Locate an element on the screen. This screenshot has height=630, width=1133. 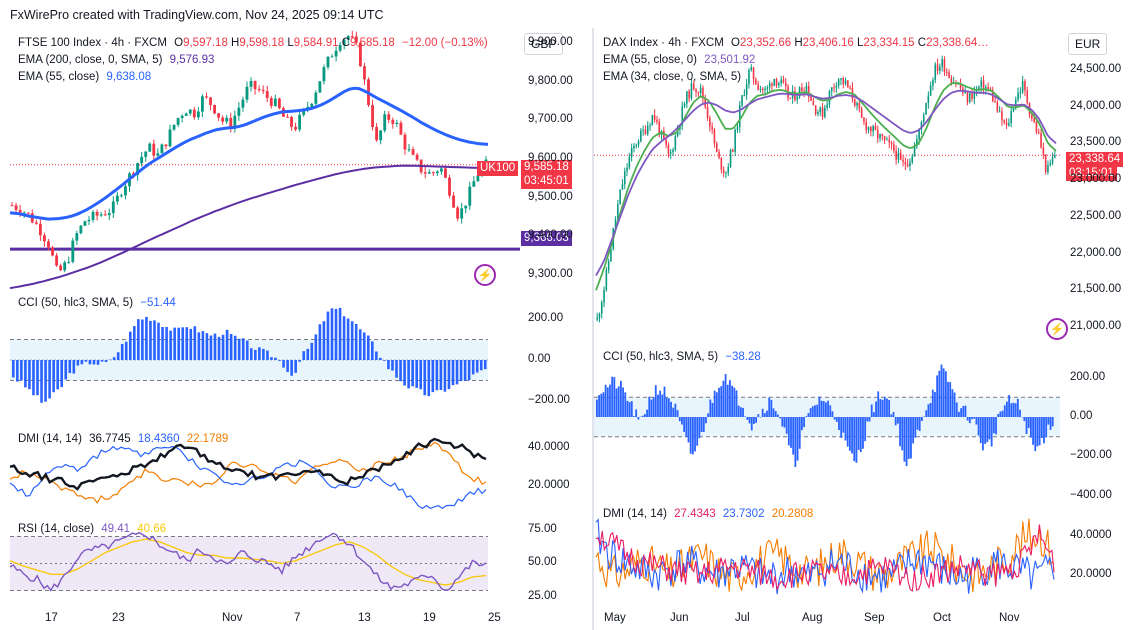
dax-ema34-label: EMA (34, close, 0, SMA, 5) is located at coordinates (672, 77).